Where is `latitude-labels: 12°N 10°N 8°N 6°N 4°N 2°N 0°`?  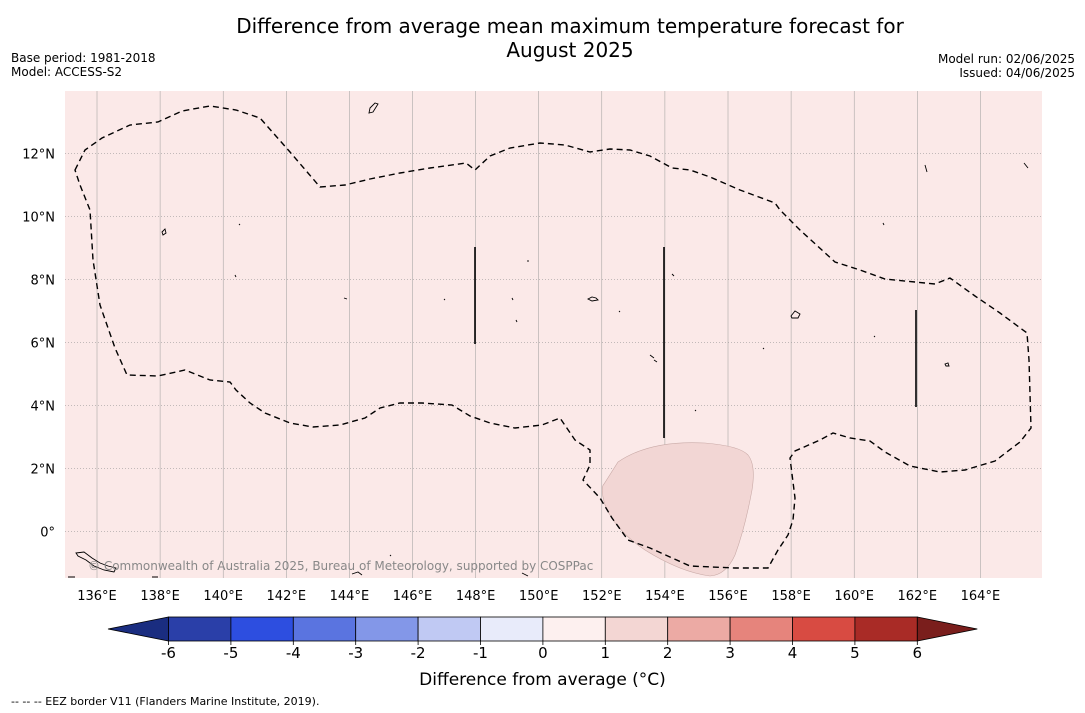
latitude-labels: 12°N 10°N 8°N 6°N 4°N 2°N 0° is located at coordinates (38, 344).